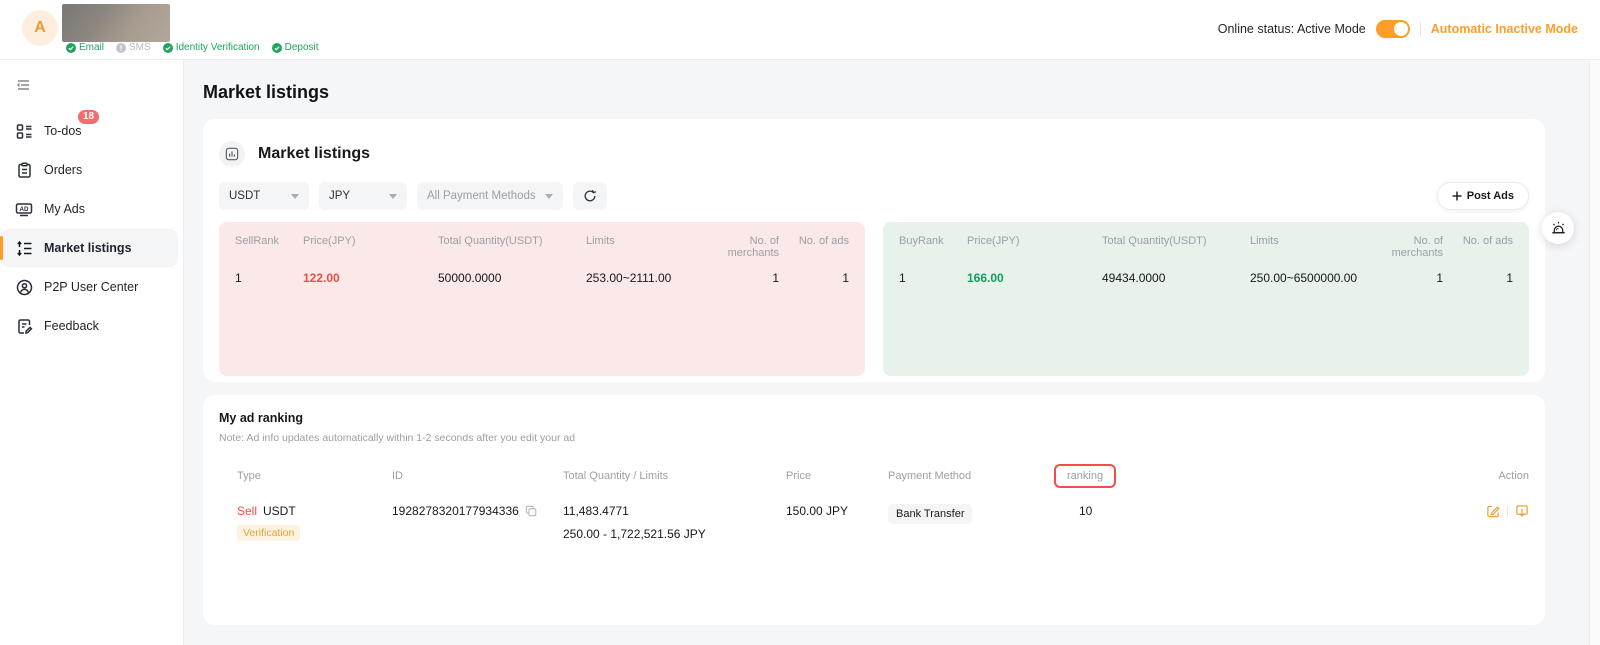 The height and width of the screenshot is (645, 1600). Describe the element at coordinates (634, 534) in the screenshot. I see `ad-limits: 250.00 - 1,722,521.56 JPY` at that location.